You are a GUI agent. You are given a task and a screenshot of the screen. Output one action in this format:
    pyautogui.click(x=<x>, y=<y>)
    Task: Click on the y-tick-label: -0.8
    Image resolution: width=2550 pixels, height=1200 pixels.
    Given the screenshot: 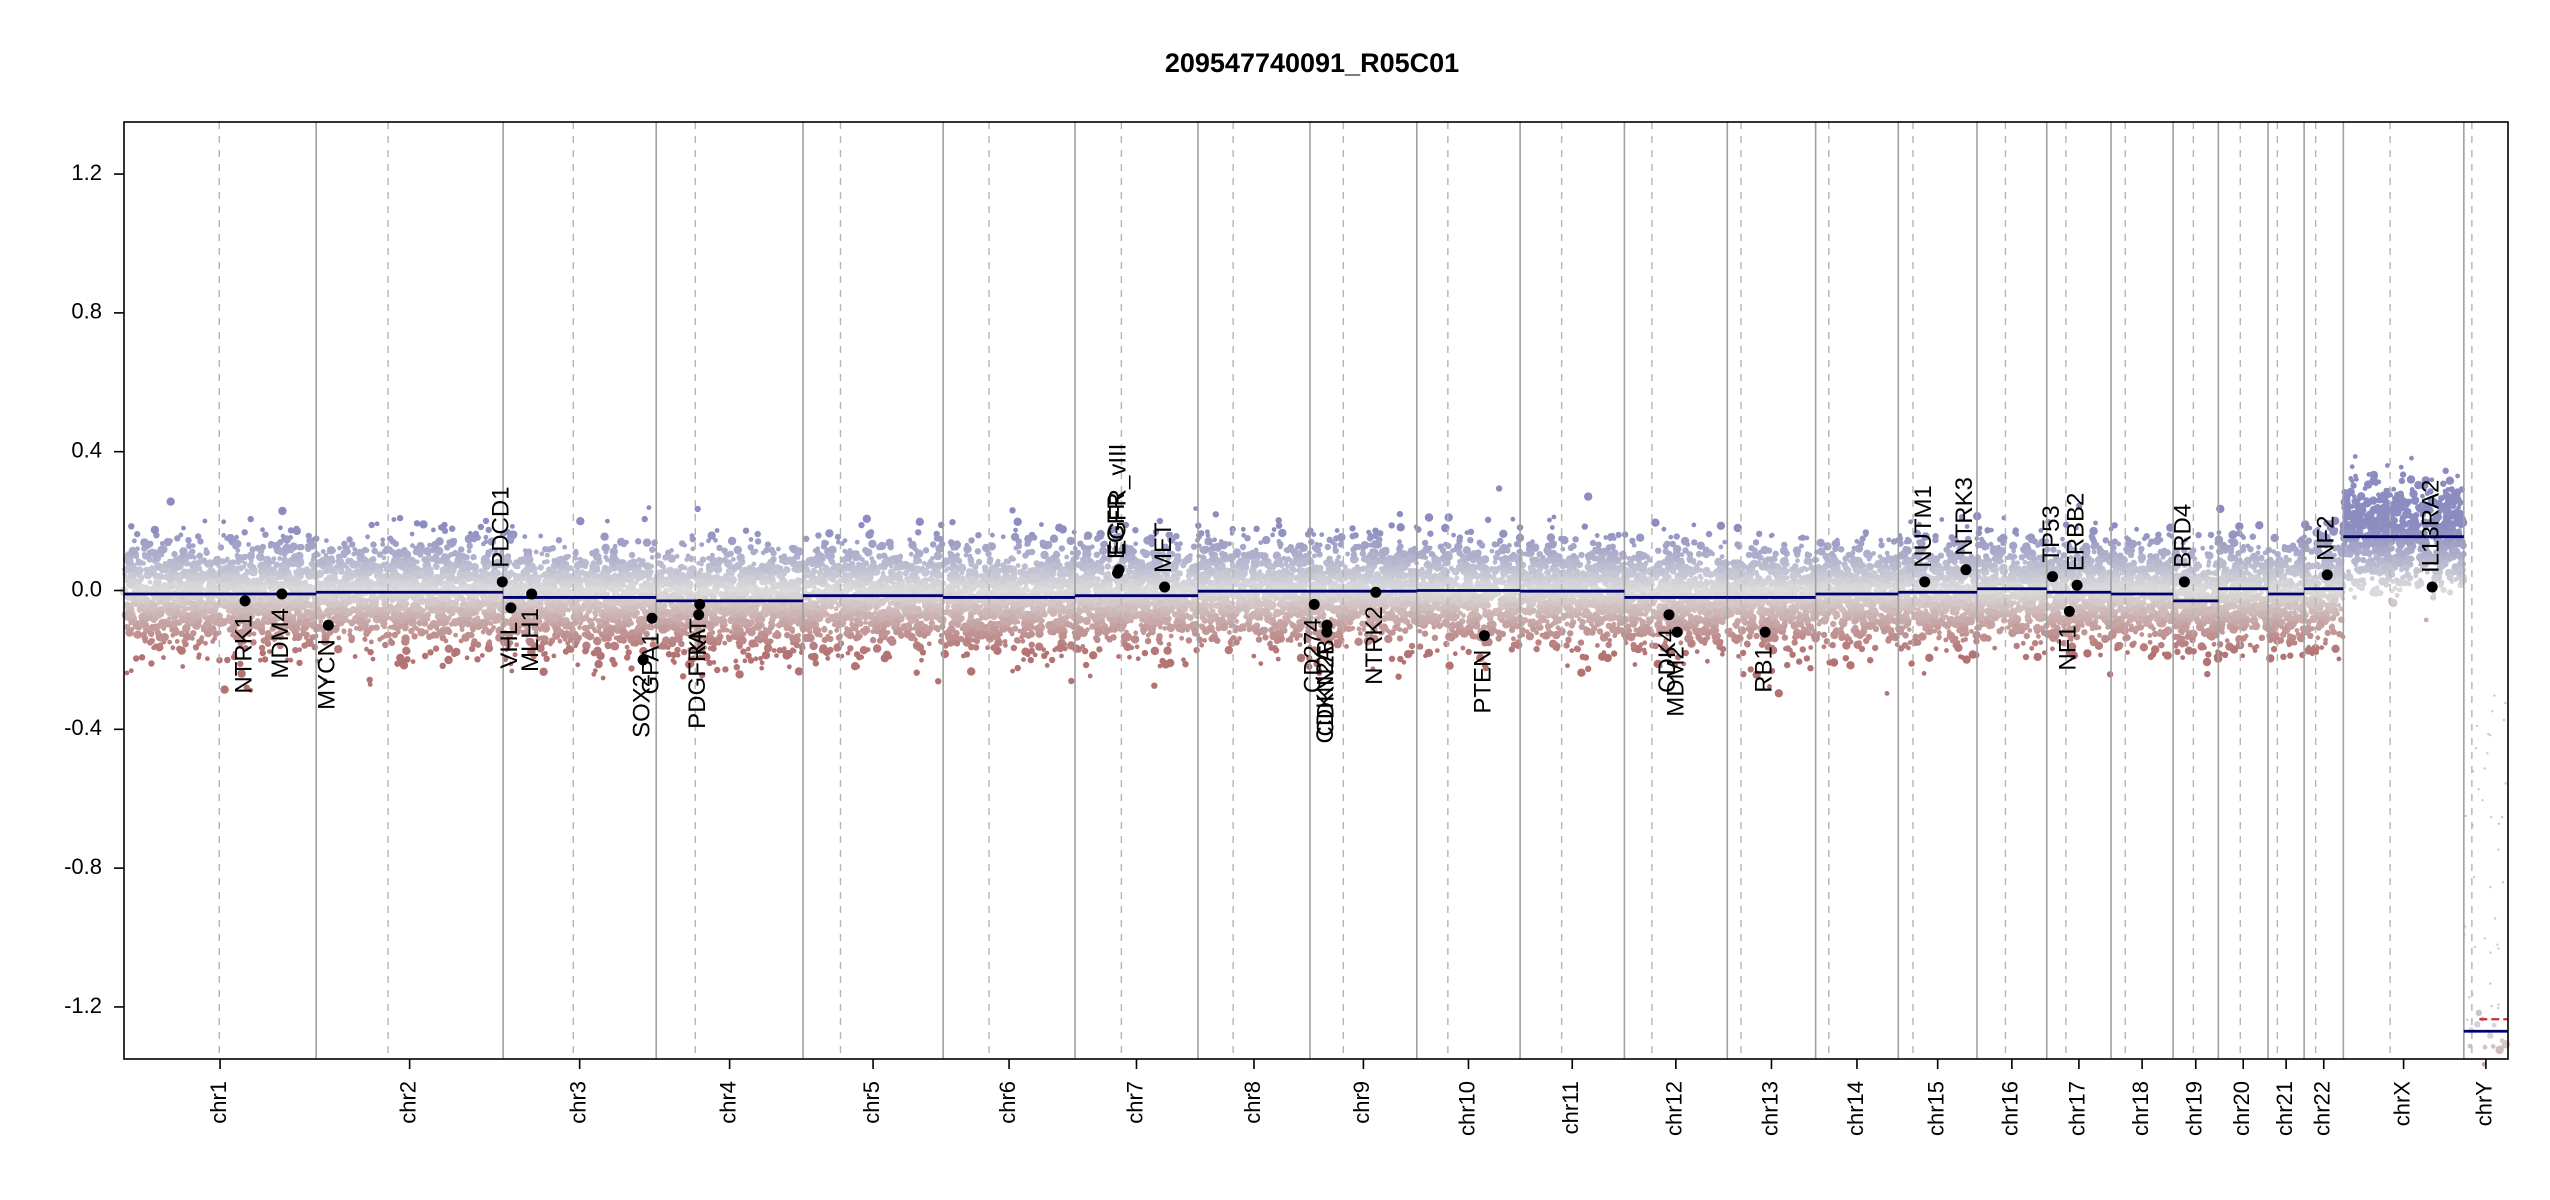 What is the action you would take?
    pyautogui.click(x=83, y=866)
    